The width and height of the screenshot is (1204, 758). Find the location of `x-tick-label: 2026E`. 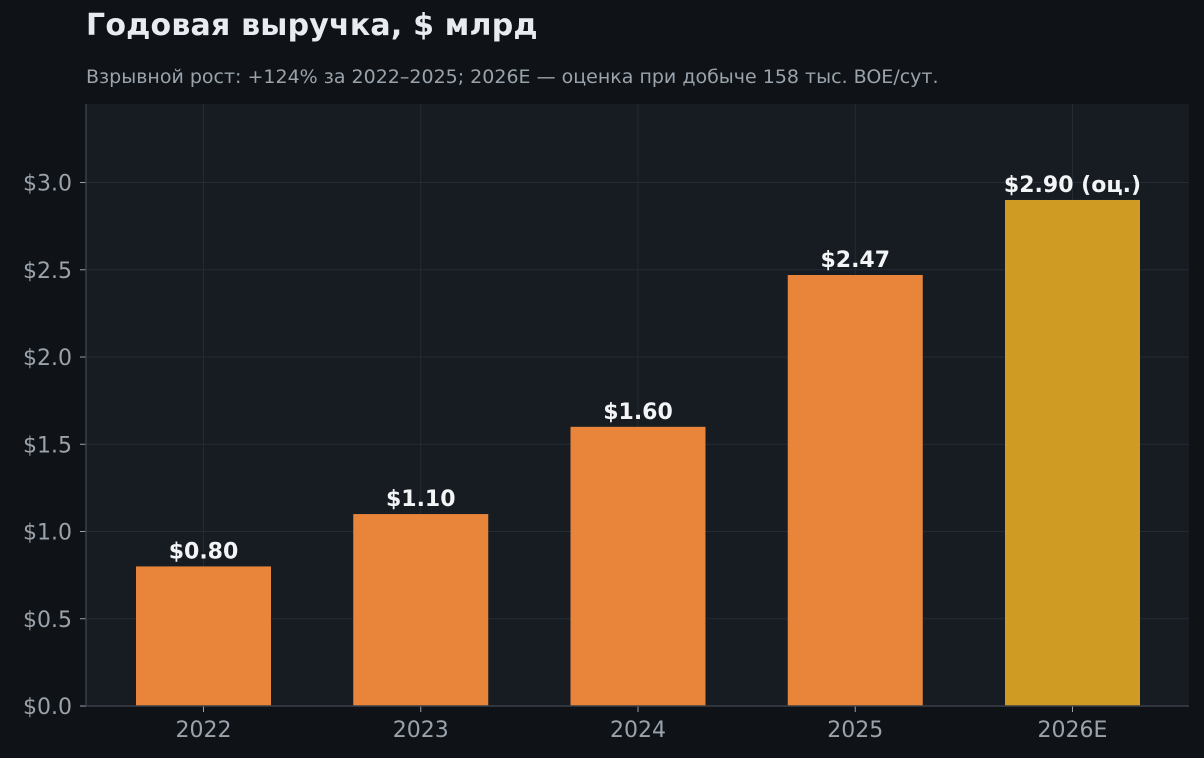

x-tick-label: 2026E is located at coordinates (1073, 730).